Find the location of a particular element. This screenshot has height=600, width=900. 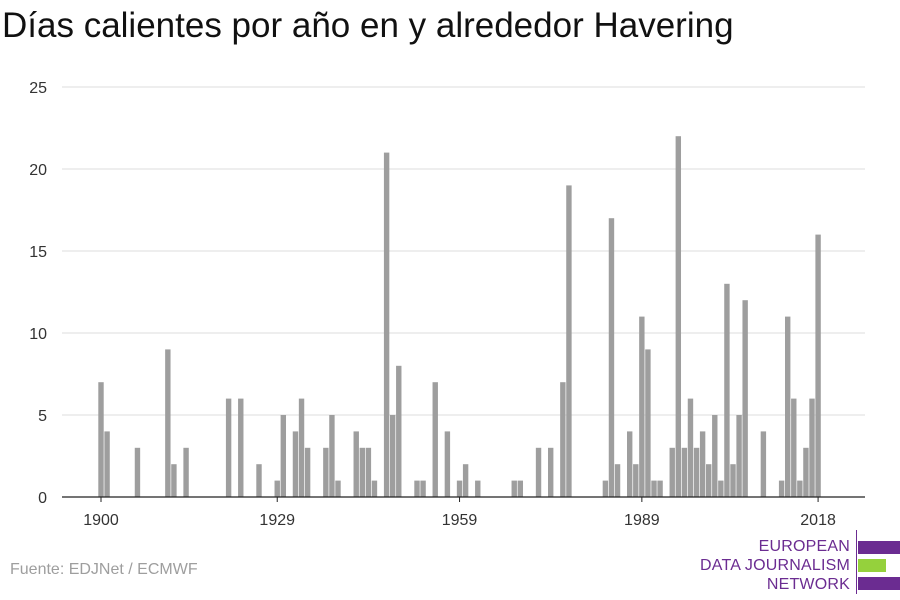

bar-1906 is located at coordinates (137, 472).